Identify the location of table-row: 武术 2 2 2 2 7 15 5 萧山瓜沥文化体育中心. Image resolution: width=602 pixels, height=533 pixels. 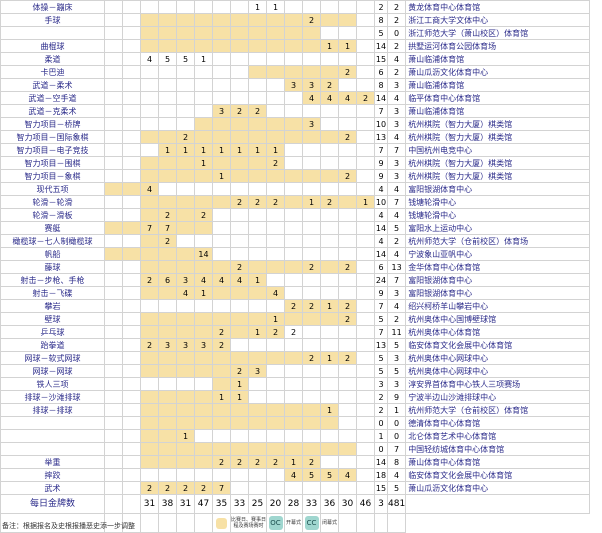
(295, 488).